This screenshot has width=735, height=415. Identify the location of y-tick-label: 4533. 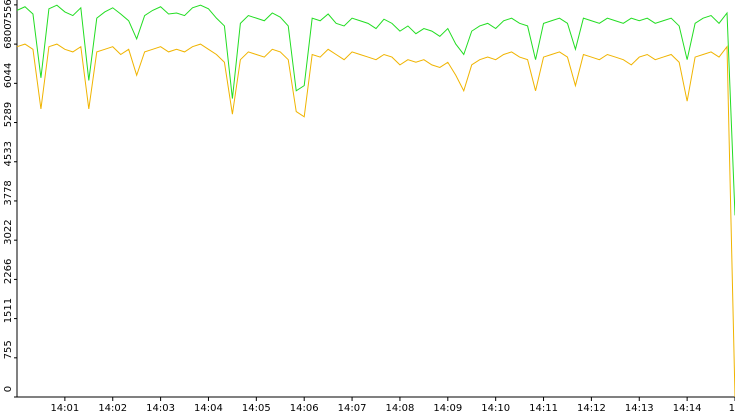
(8, 153).